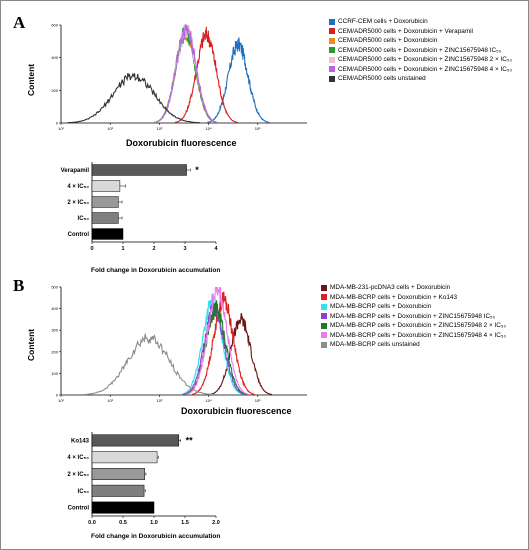 This screenshot has width=529, height=550. I want to click on bar-x-tick-label: 1.5, so click(185, 523).